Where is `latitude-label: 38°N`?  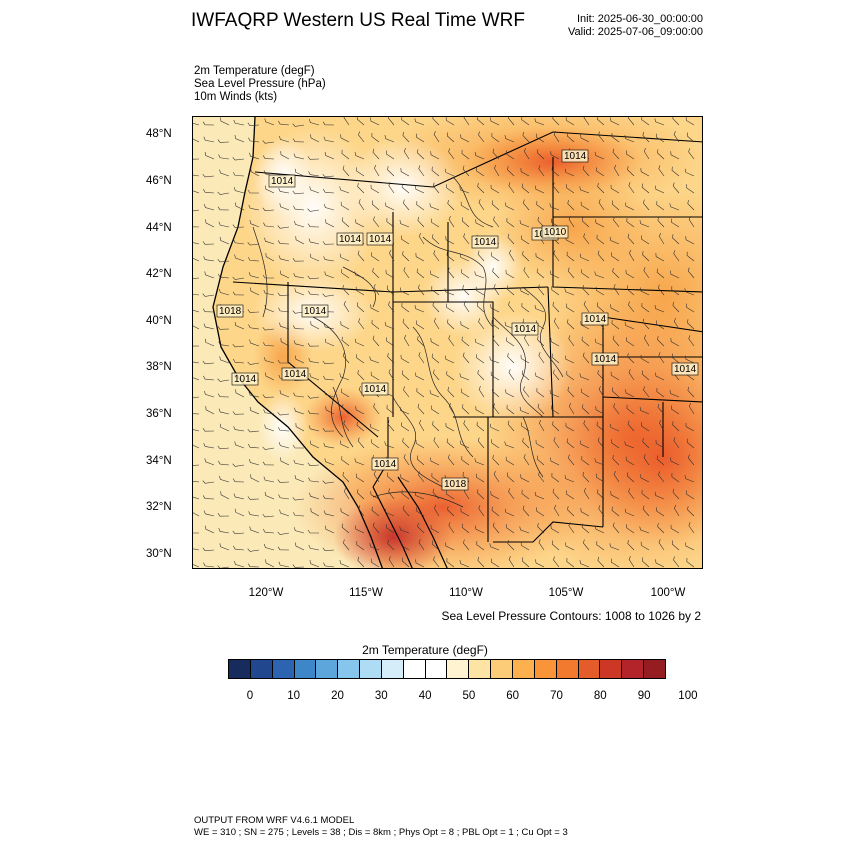
latitude-label: 38°N is located at coordinates (159, 367).